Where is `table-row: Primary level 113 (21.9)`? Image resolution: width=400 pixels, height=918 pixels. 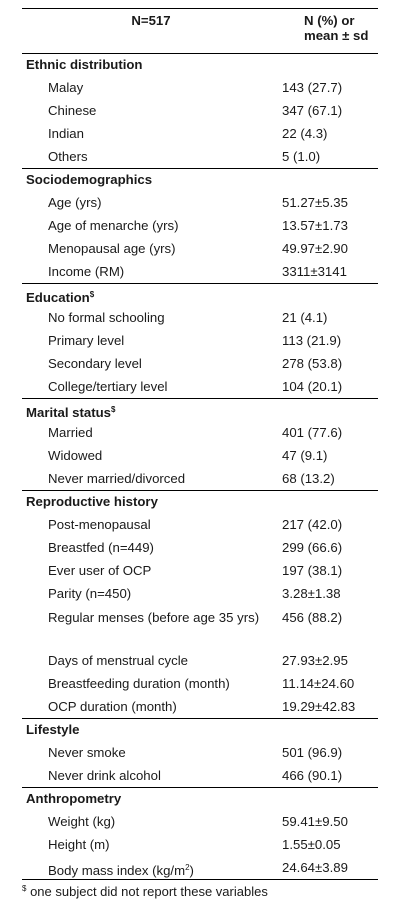 table-row: Primary level 113 (21.9) is located at coordinates (200, 340).